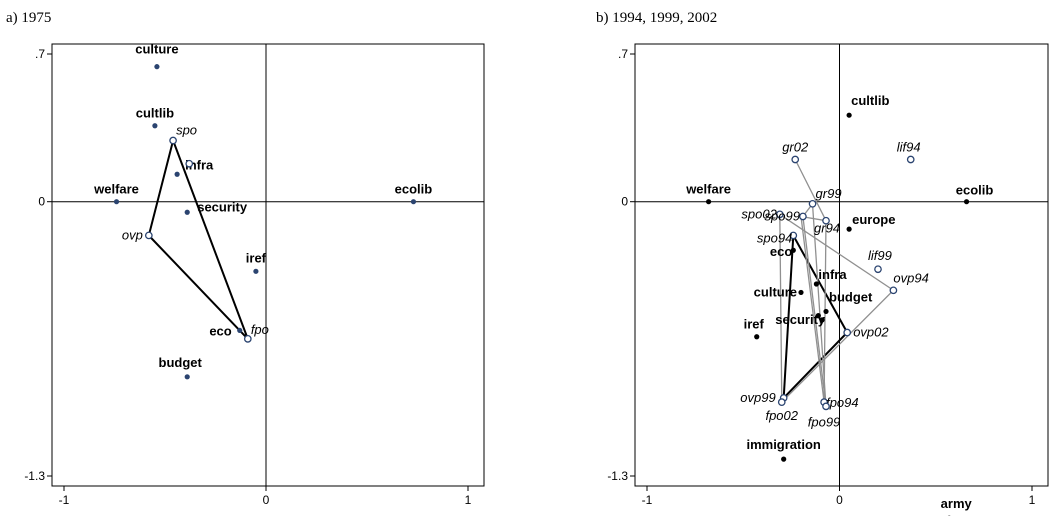 This screenshot has width=1054, height=516. Describe the element at coordinates (957, 503) in the screenshot. I see `issue-label-army: army` at that location.